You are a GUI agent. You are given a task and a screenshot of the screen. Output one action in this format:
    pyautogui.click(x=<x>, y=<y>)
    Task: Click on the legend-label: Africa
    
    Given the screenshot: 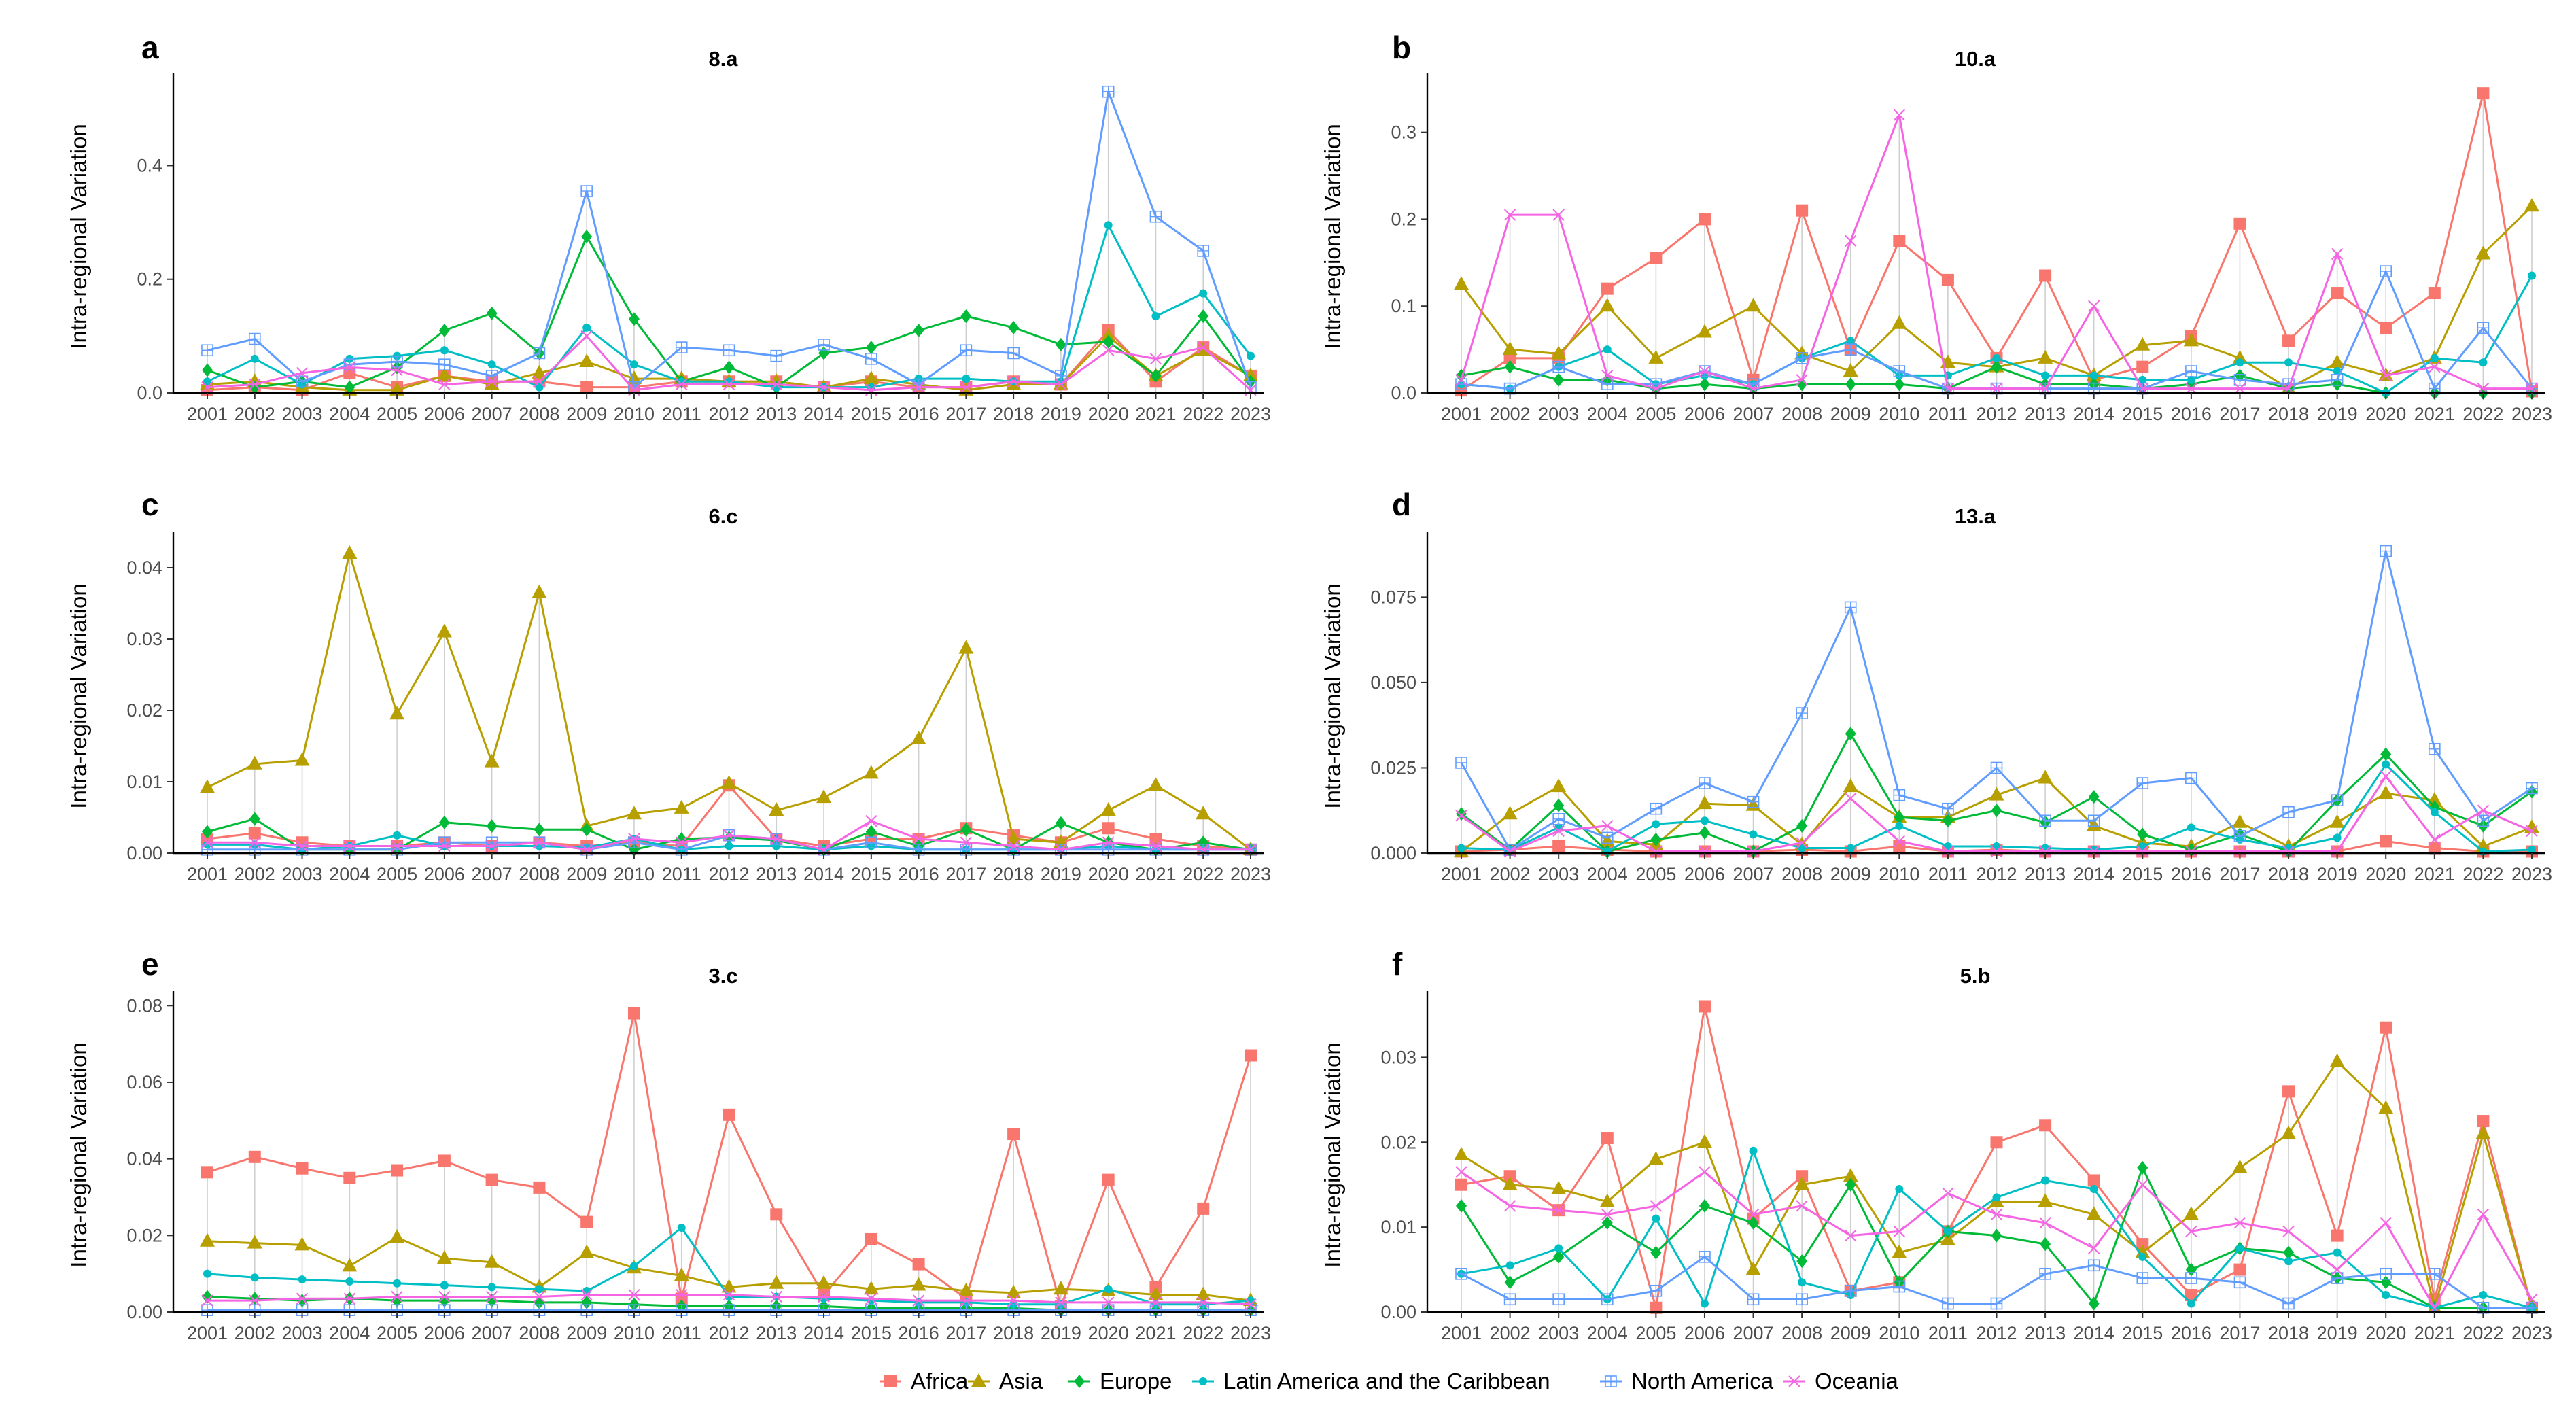 What is the action you would take?
    pyautogui.click(x=940, y=1381)
    